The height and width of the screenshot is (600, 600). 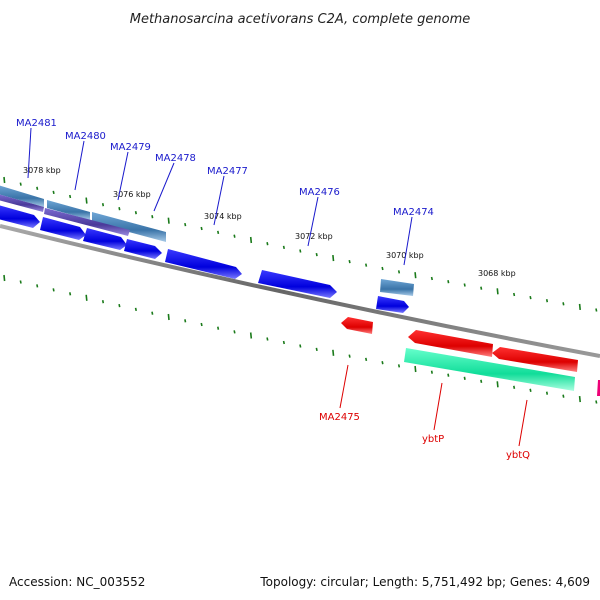 What do you see at coordinates (405, 255) in the screenshot?
I see `kbp-label: 3070 kbp` at bounding box center [405, 255].